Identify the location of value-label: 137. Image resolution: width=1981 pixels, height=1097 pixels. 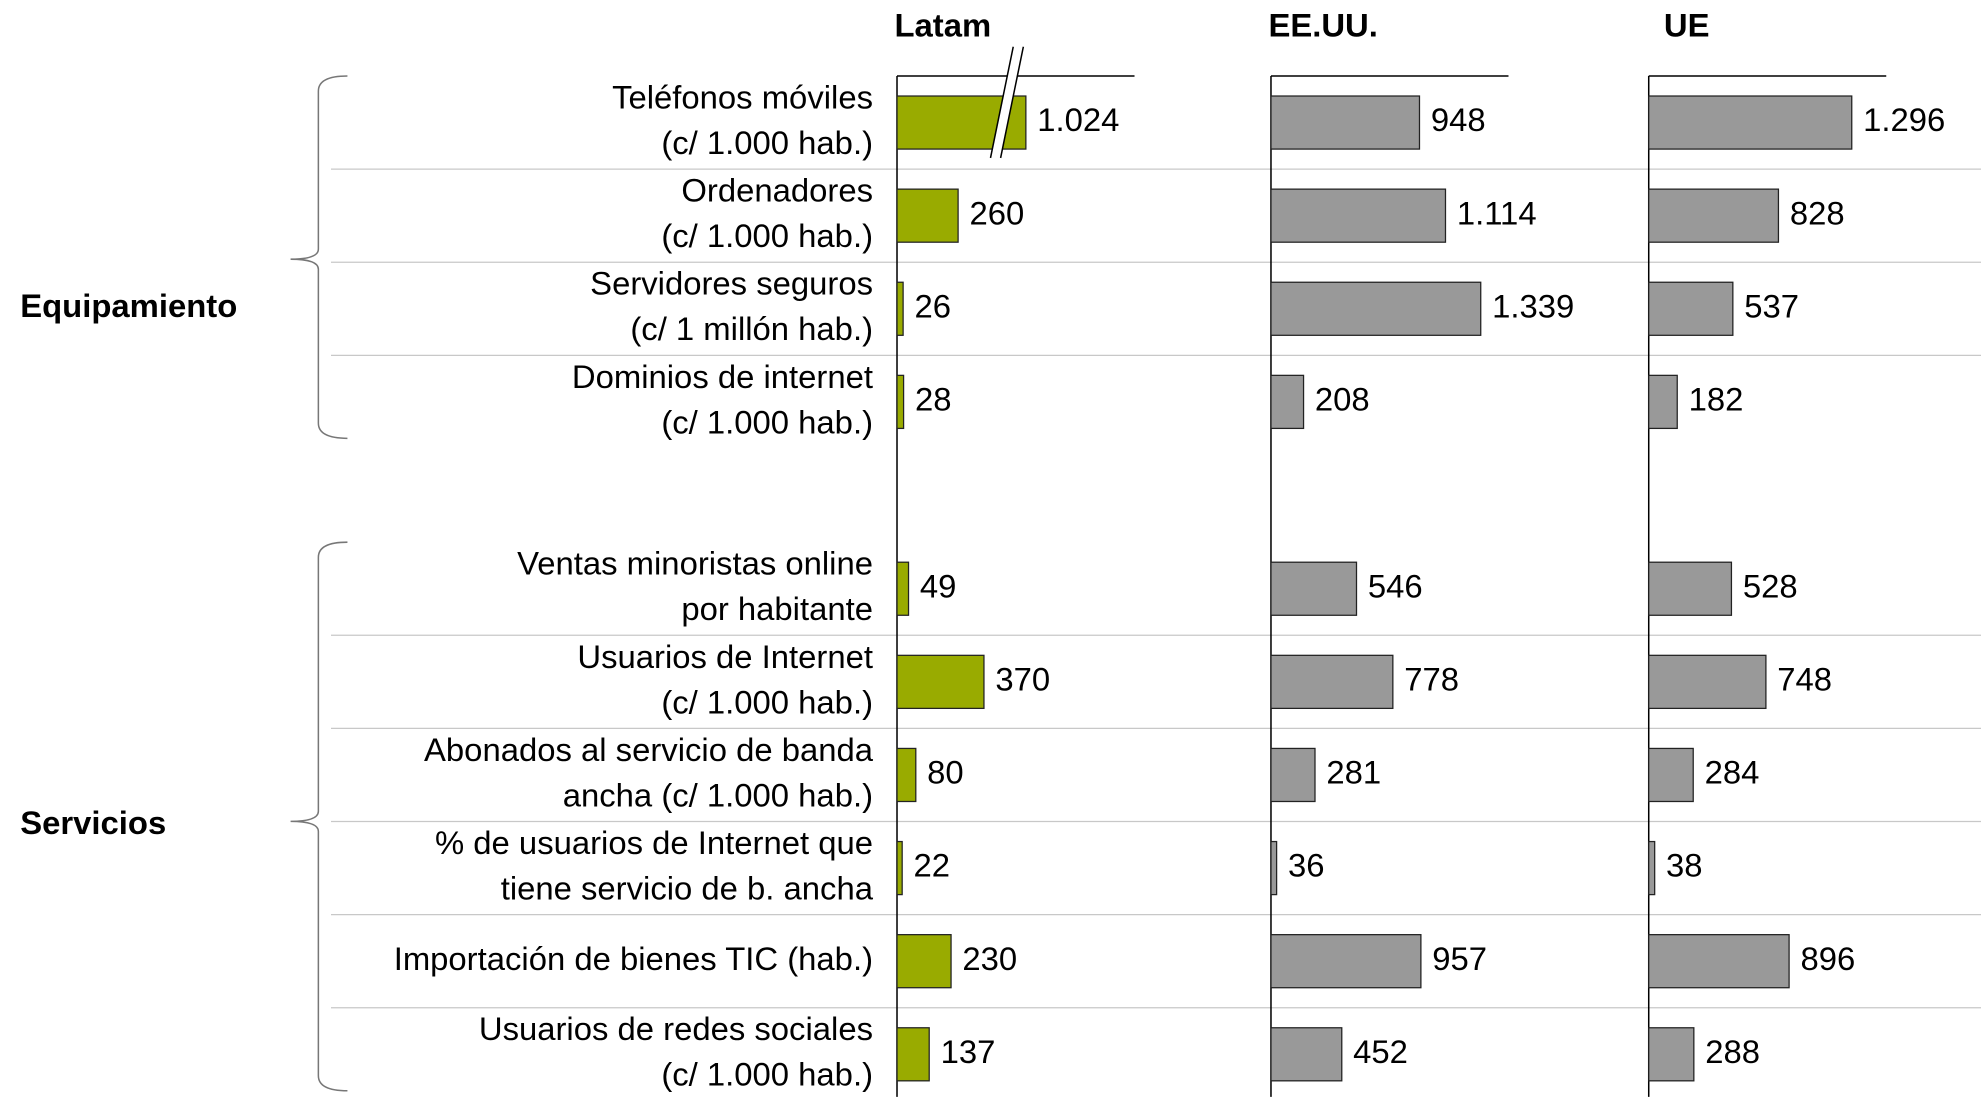
(968, 1051).